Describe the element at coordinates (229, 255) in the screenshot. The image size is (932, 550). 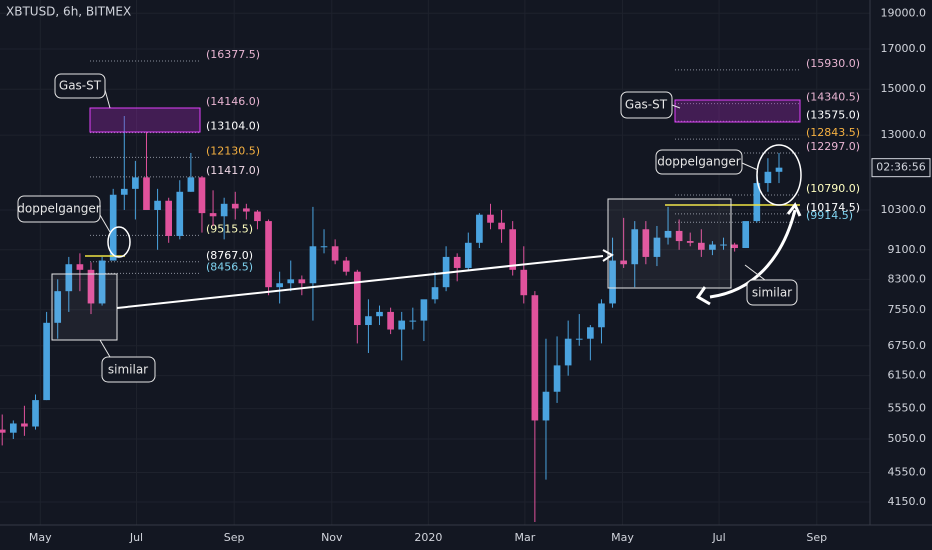
I see `level-label: (8767.0)` at that location.